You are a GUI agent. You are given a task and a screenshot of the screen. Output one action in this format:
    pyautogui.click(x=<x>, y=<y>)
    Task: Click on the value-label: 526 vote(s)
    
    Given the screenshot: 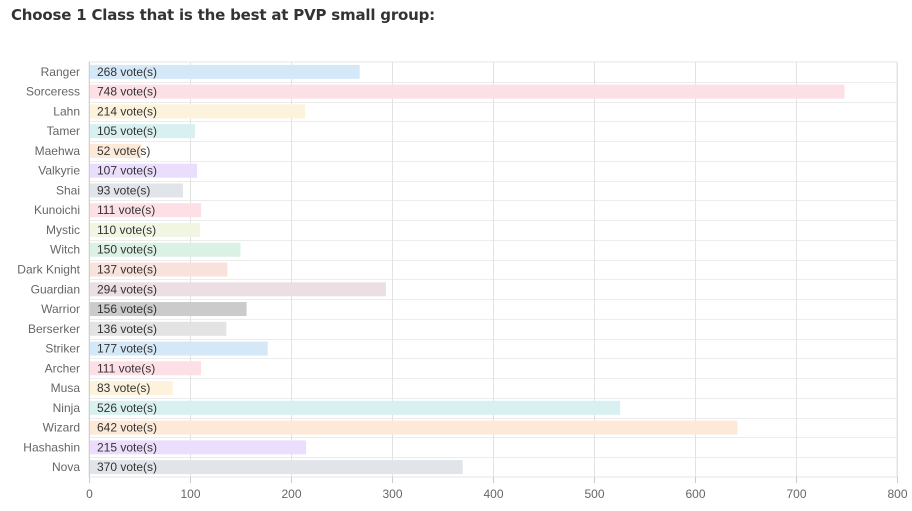 What is the action you would take?
    pyautogui.click(x=127, y=408)
    